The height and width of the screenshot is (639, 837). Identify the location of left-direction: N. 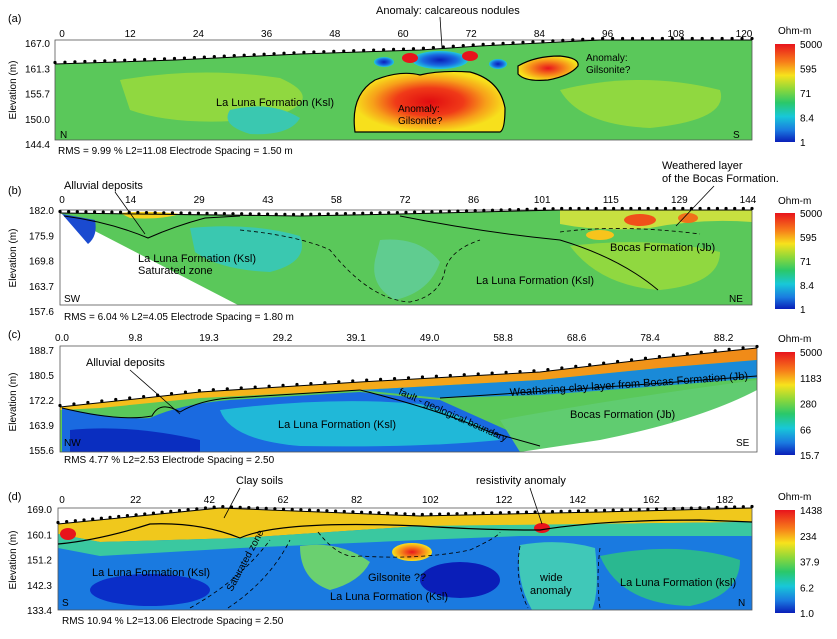
(63, 135).